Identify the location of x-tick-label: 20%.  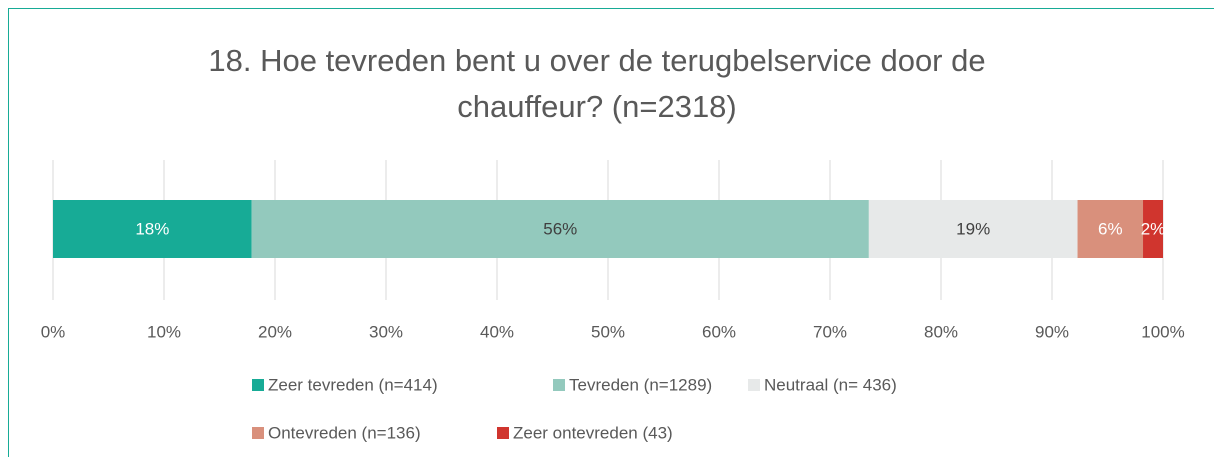
(275, 331).